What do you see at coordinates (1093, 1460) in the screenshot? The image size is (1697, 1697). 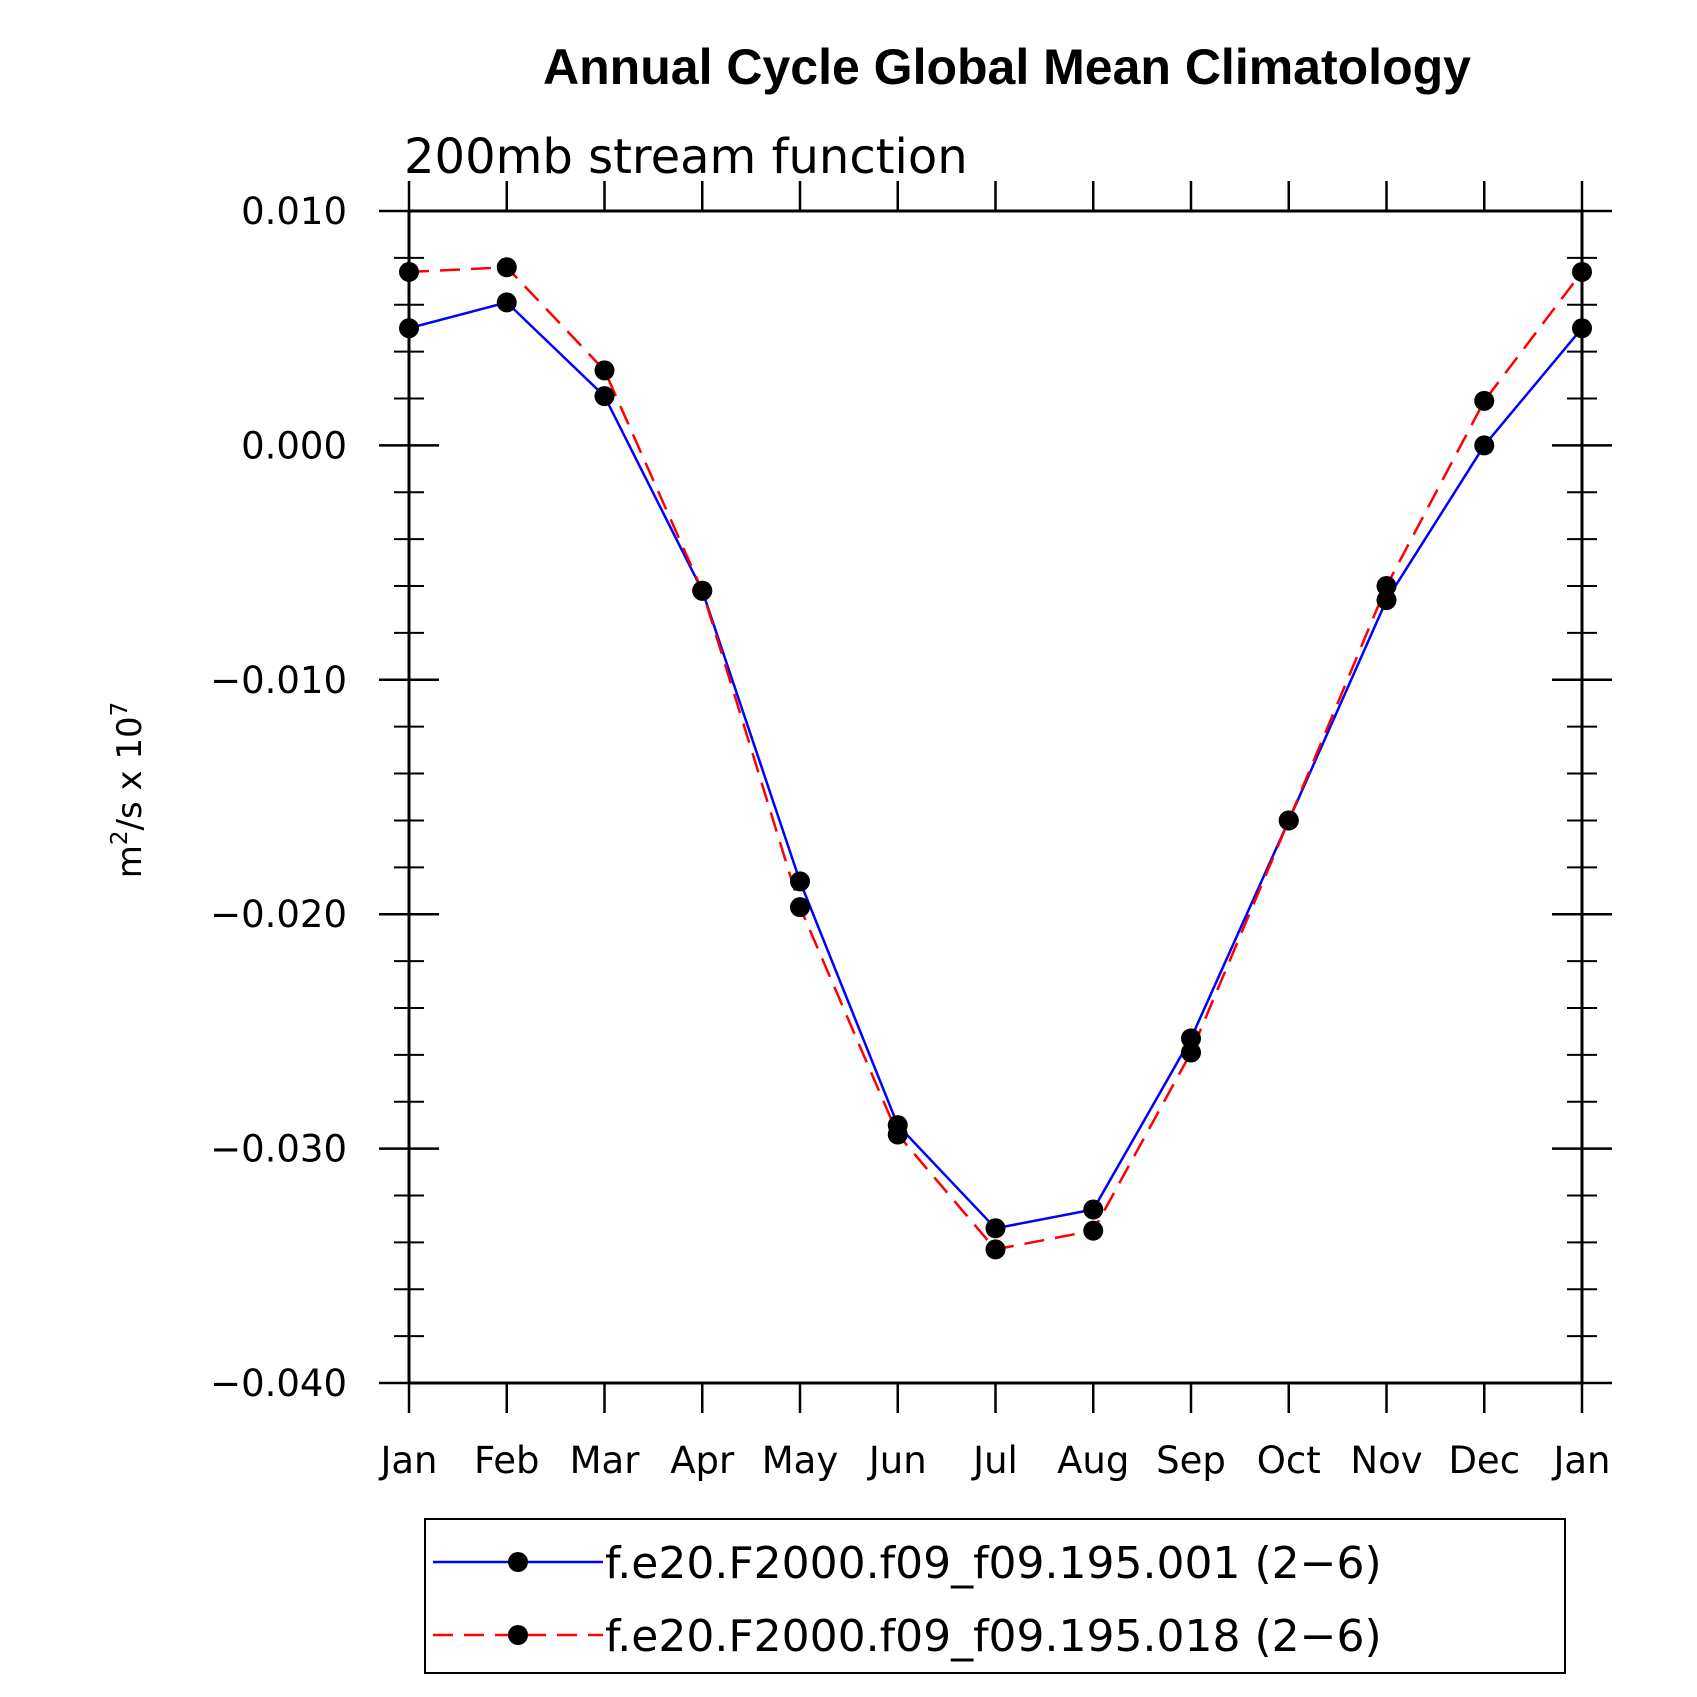 I see `x-tick-label: Aug` at bounding box center [1093, 1460].